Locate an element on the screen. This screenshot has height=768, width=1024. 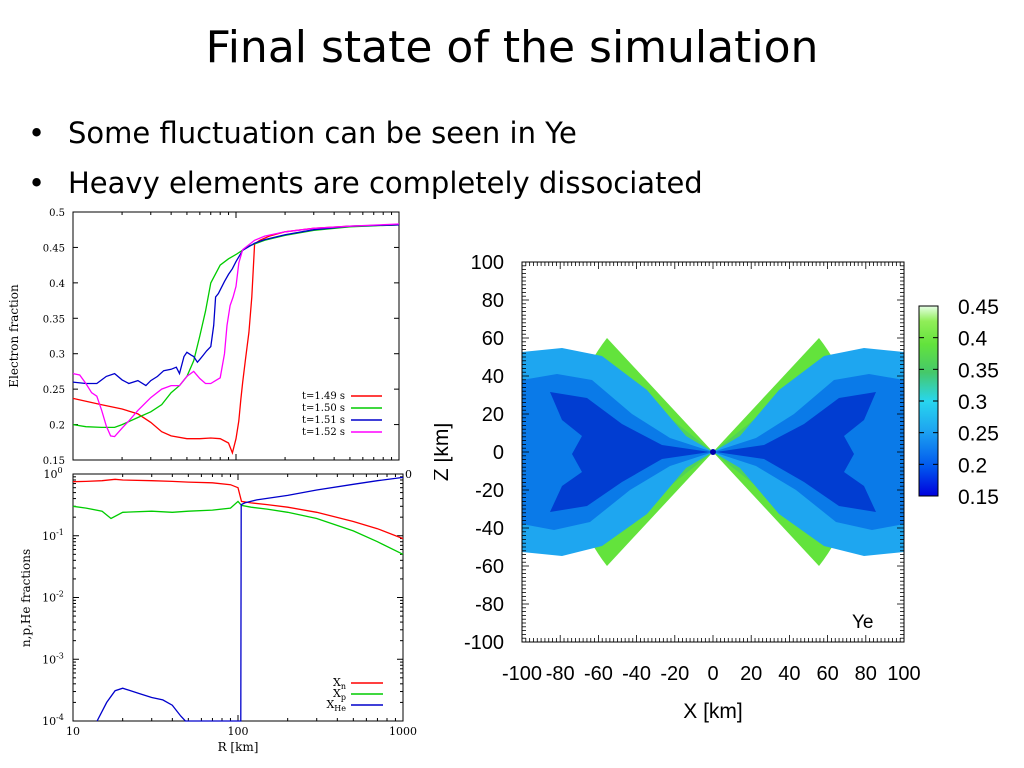
fractions-frame is located at coordinates (238, 597).